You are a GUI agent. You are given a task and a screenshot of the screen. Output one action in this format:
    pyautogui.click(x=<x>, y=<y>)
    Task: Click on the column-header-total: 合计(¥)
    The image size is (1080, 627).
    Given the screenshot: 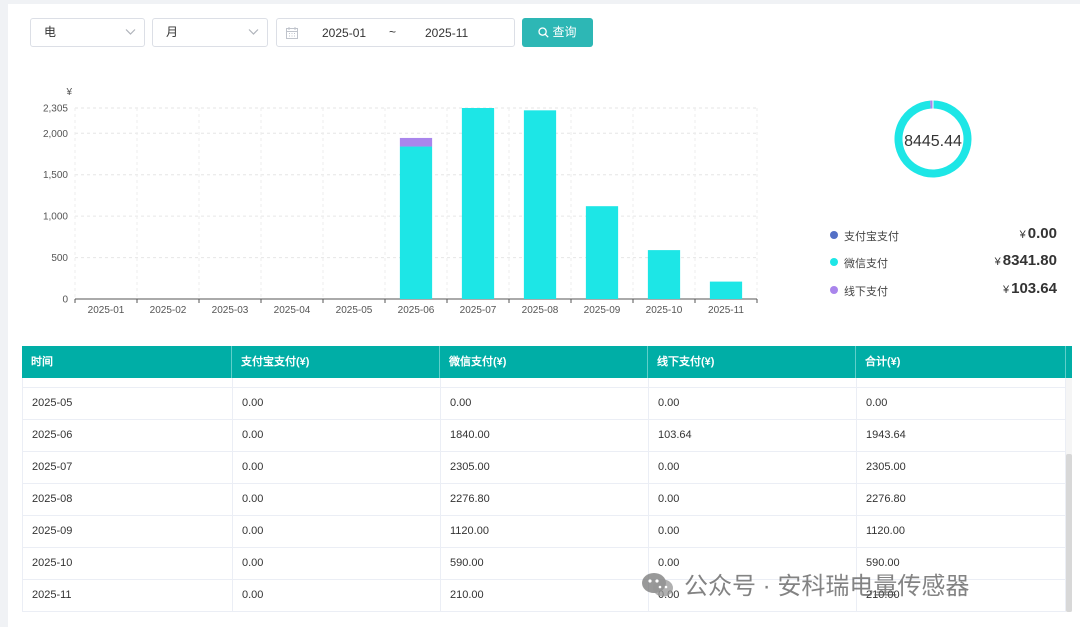 What is the action you would take?
    pyautogui.click(x=961, y=362)
    